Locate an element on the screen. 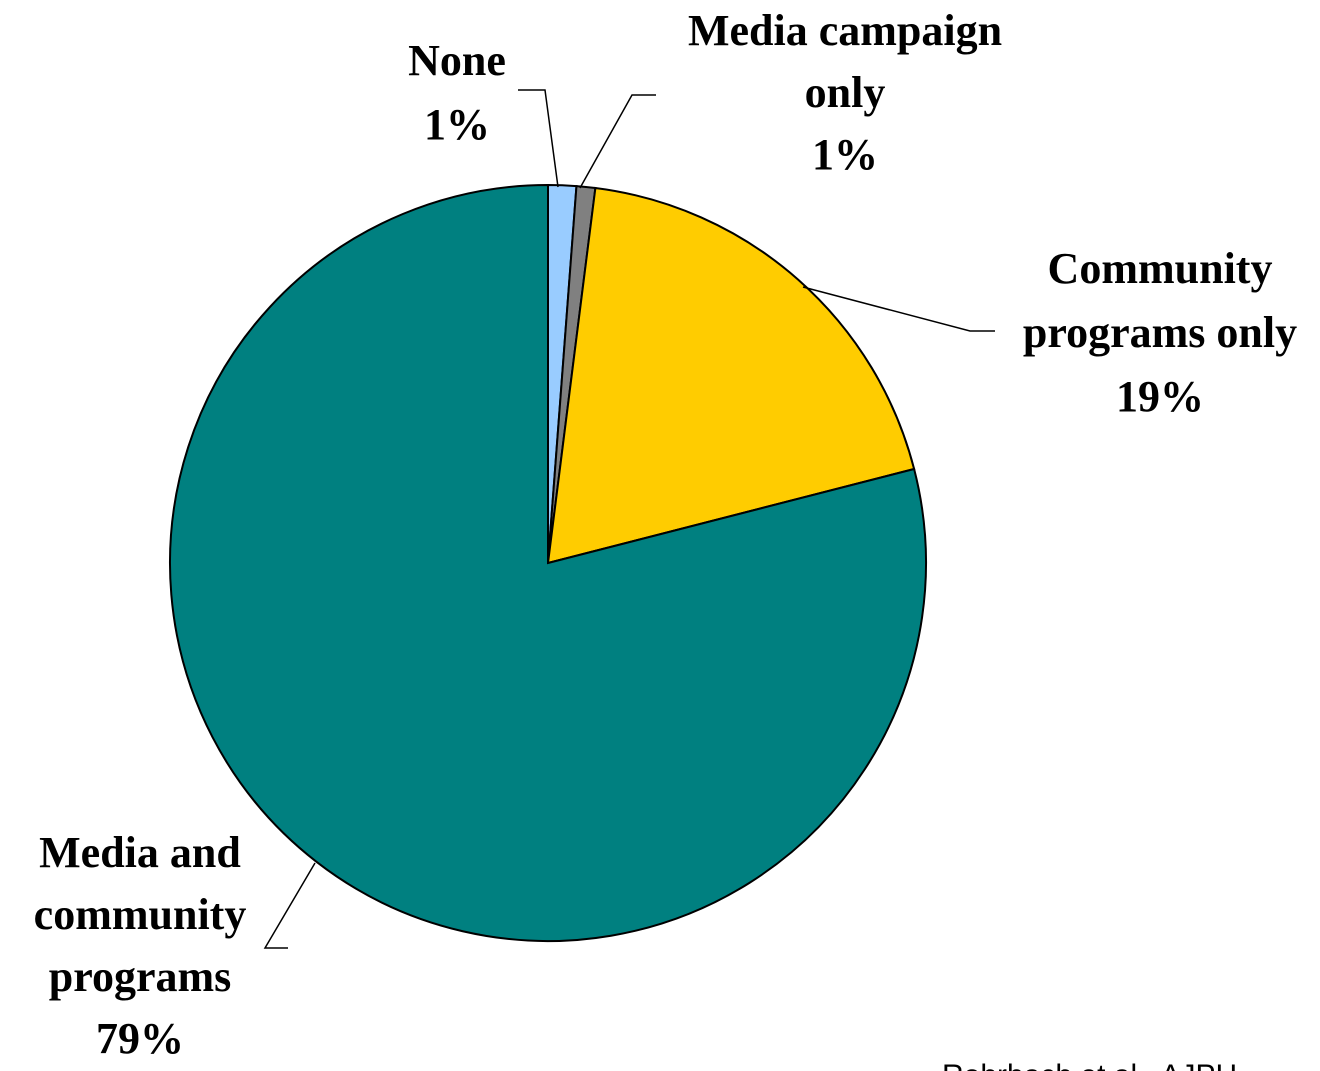 This screenshot has width=1320, height=1071. slice-name-line: only is located at coordinates (845, 92).